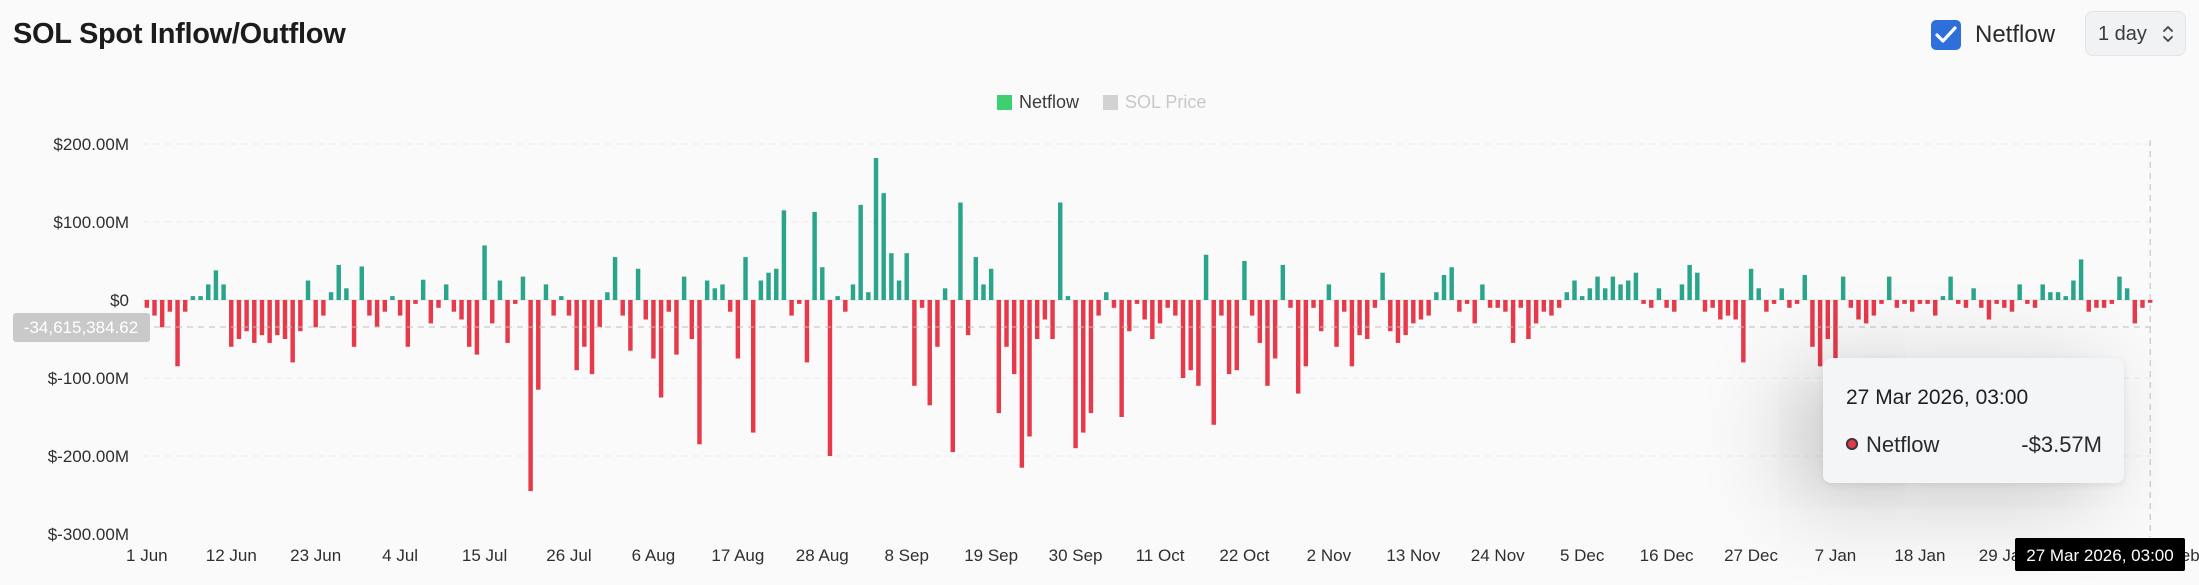 Image resolution: width=2199 pixels, height=585 pixels. What do you see at coordinates (2122, 34) in the screenshot?
I see `interval-select-value: 1 day` at bounding box center [2122, 34].